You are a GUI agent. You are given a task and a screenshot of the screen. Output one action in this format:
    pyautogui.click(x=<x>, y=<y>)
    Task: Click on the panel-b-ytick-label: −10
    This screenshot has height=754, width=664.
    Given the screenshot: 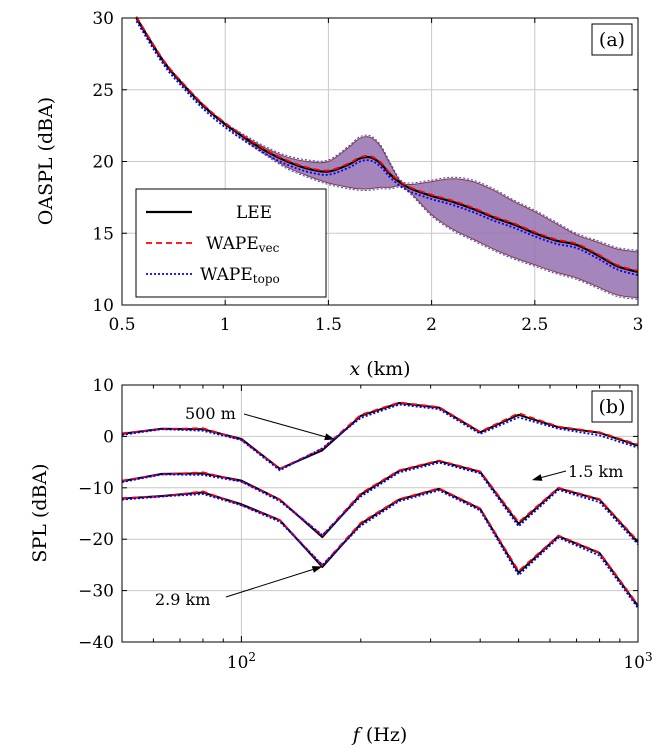 What is the action you would take?
    pyautogui.click(x=96, y=489)
    